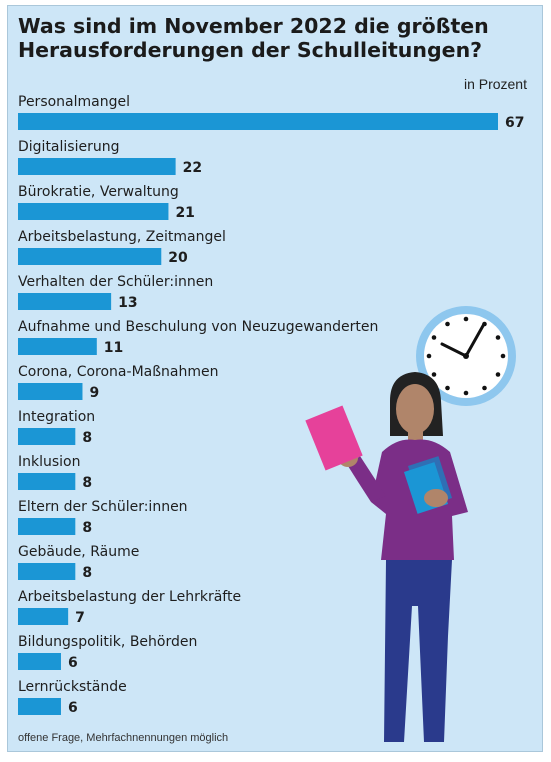 The image size is (551, 762). Describe the element at coordinates (74, 102) in the screenshot. I see `category-label: Personalmangel` at that location.